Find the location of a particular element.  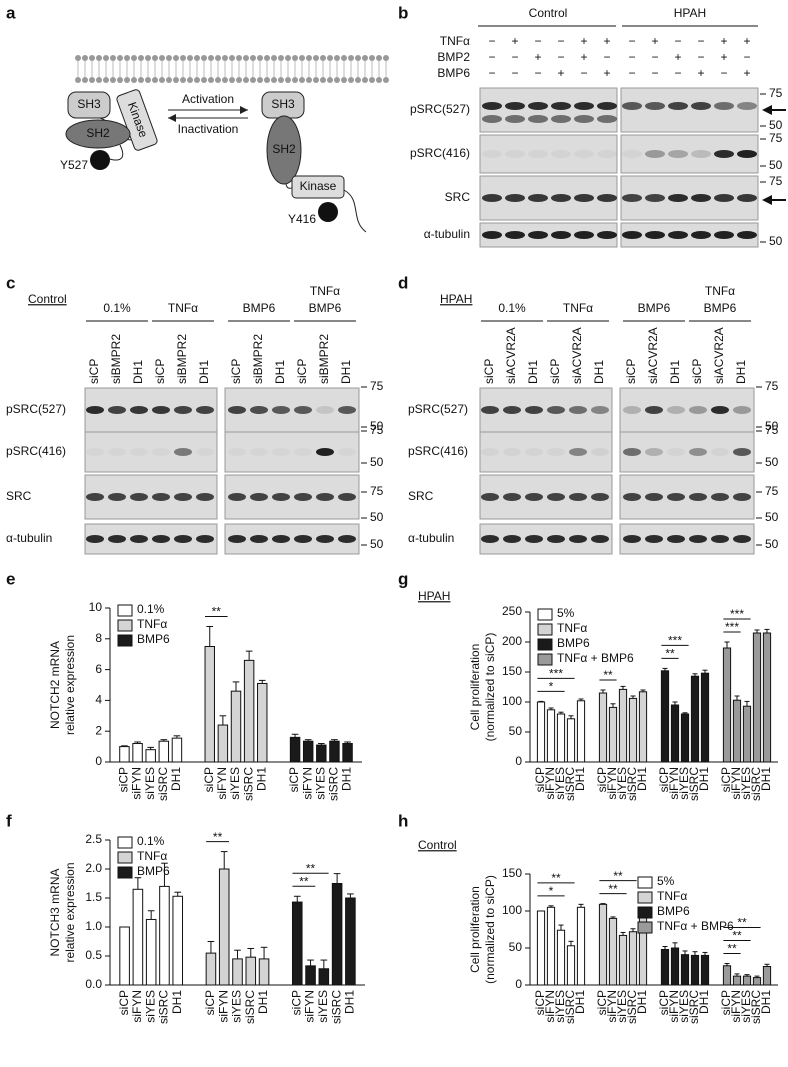

y-axis-label: Cell proliferation is located at coordinates (475, 687).